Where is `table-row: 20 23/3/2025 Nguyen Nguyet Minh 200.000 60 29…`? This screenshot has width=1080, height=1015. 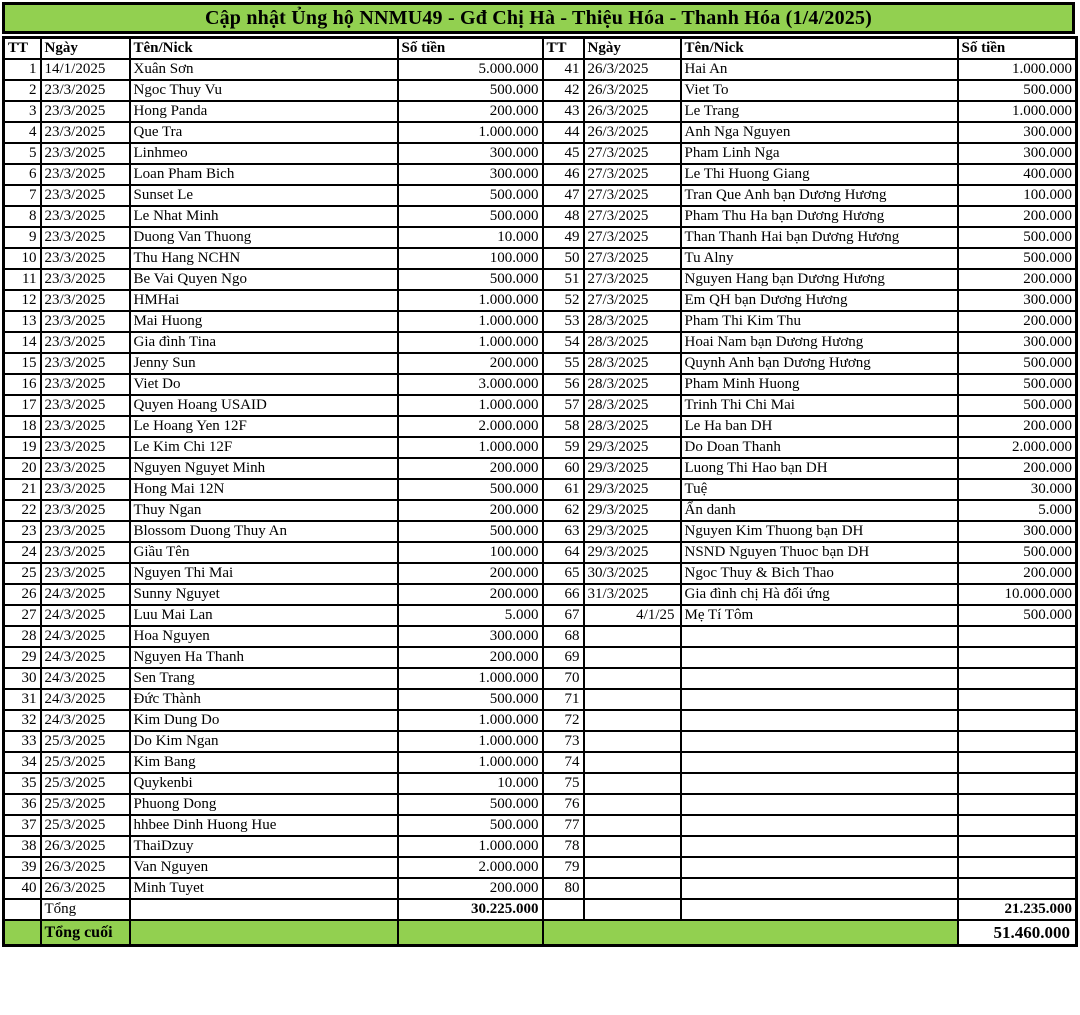
table-row: 20 23/3/2025 Nguyen Nguyet Minh 200.000 60 29… is located at coordinates (540, 468).